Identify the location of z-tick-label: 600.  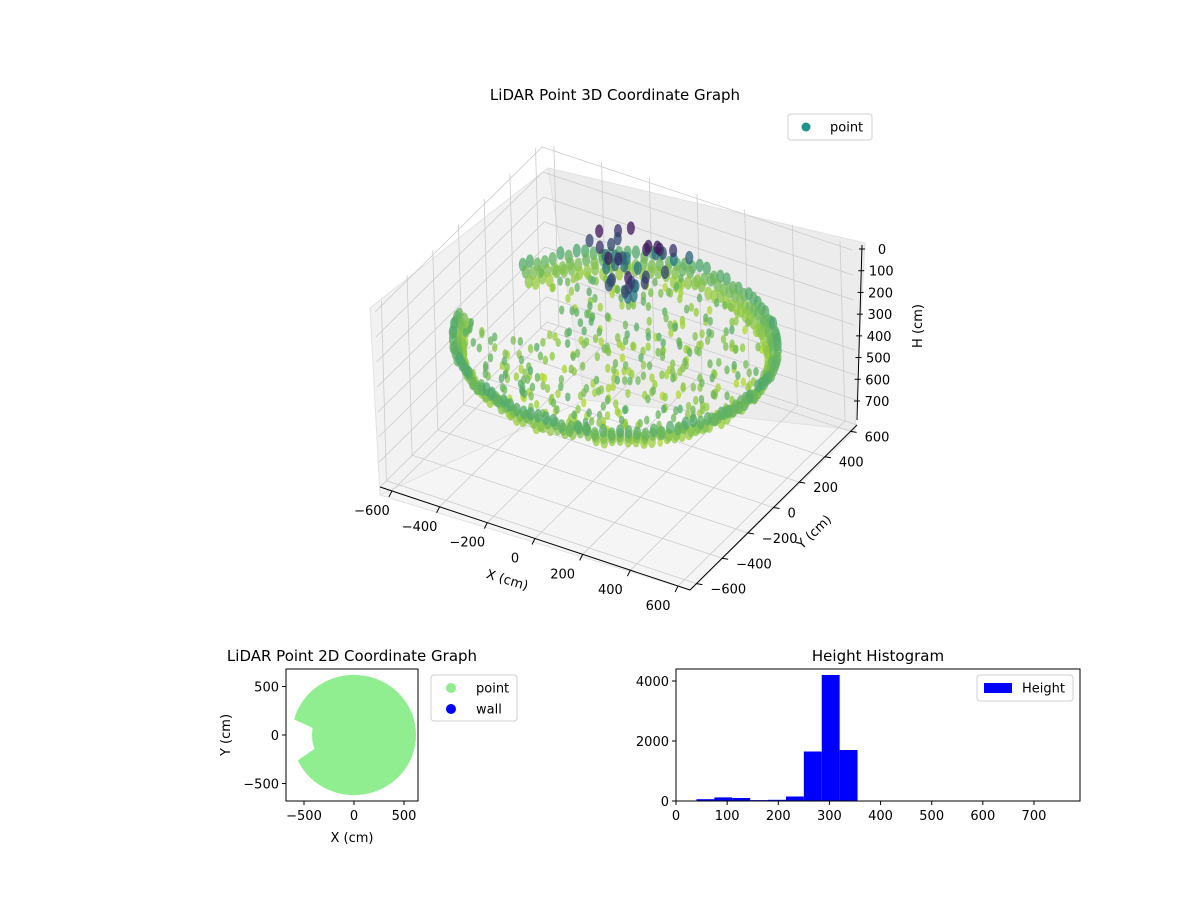
(877, 380).